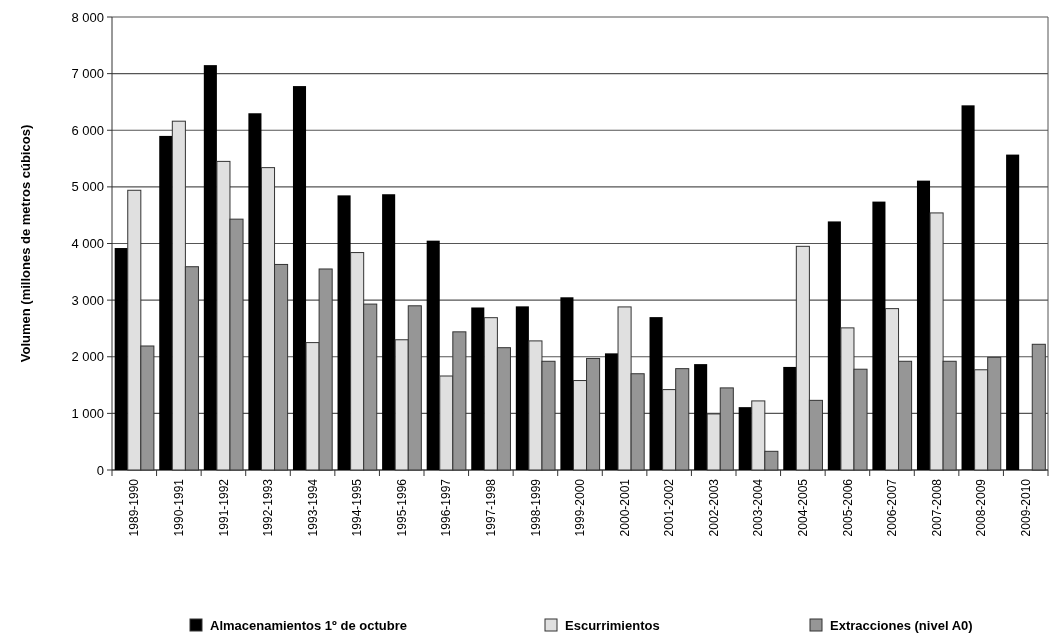 The height and width of the screenshot is (639, 1049). Describe the element at coordinates (612, 625) in the screenshot. I see `legend-label: Escurrimientos` at that location.